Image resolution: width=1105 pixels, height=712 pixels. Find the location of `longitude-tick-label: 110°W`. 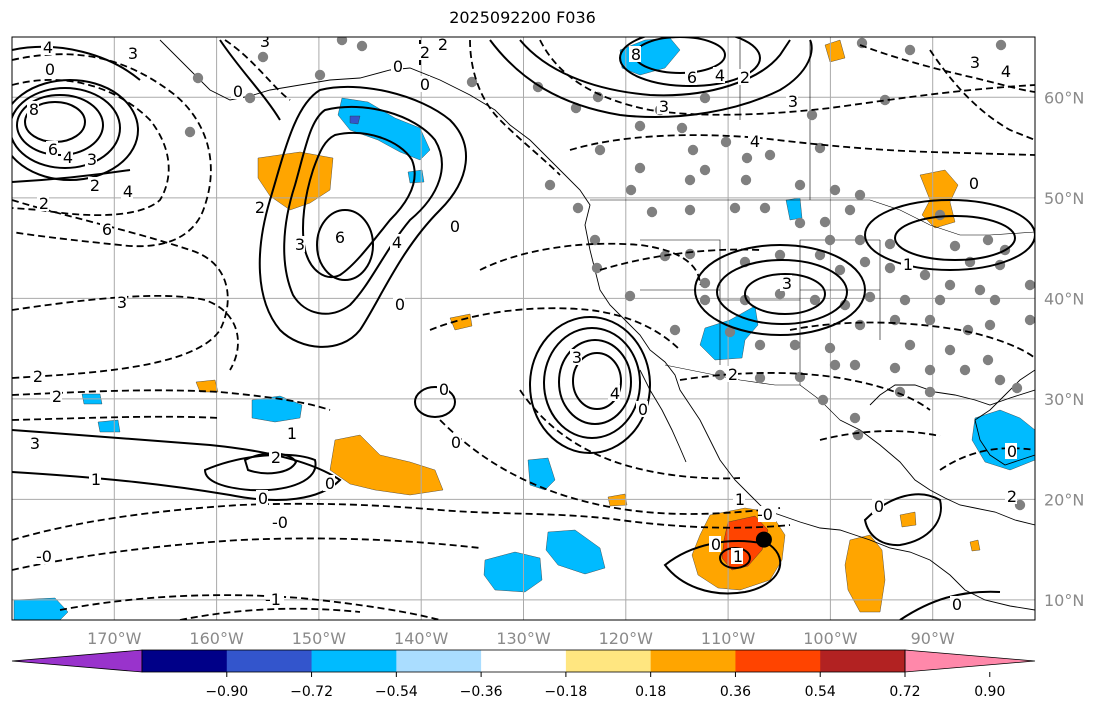

longitude-tick-label: 110°W is located at coordinates (728, 638).